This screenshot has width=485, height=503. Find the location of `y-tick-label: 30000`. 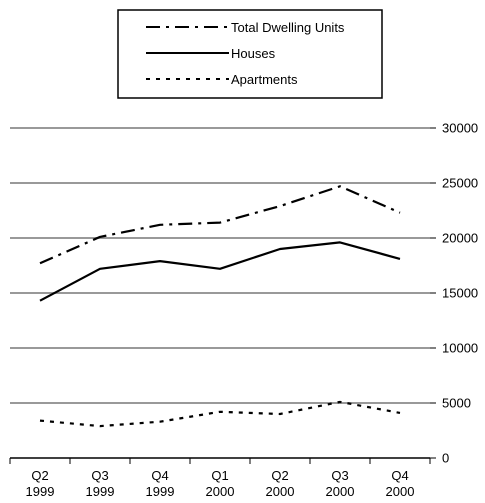

y-tick-label: 30000 is located at coordinates (460, 128).